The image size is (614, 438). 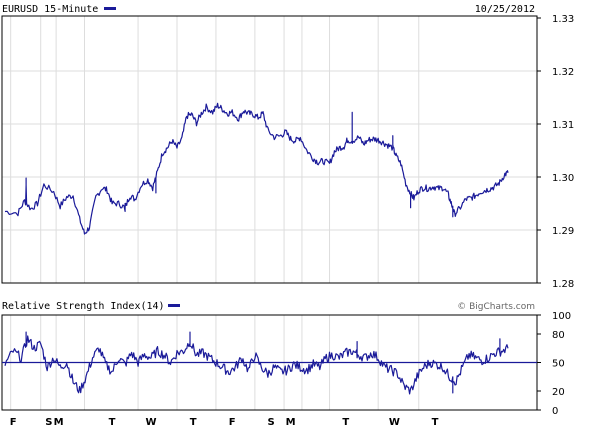 I want to click on price-y-tick-label: 1.30, so click(x=563, y=178).